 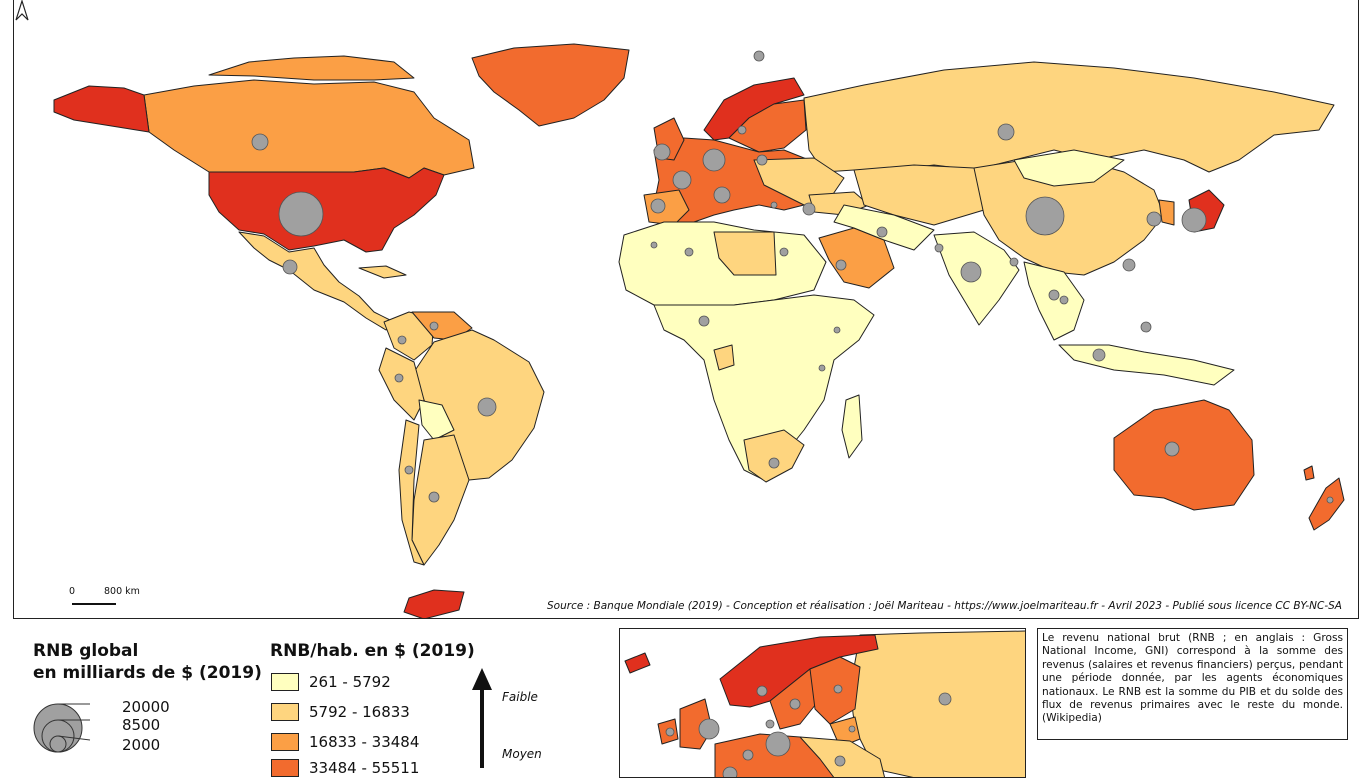 I want to click on country-madagascar, so click(x=852, y=426).